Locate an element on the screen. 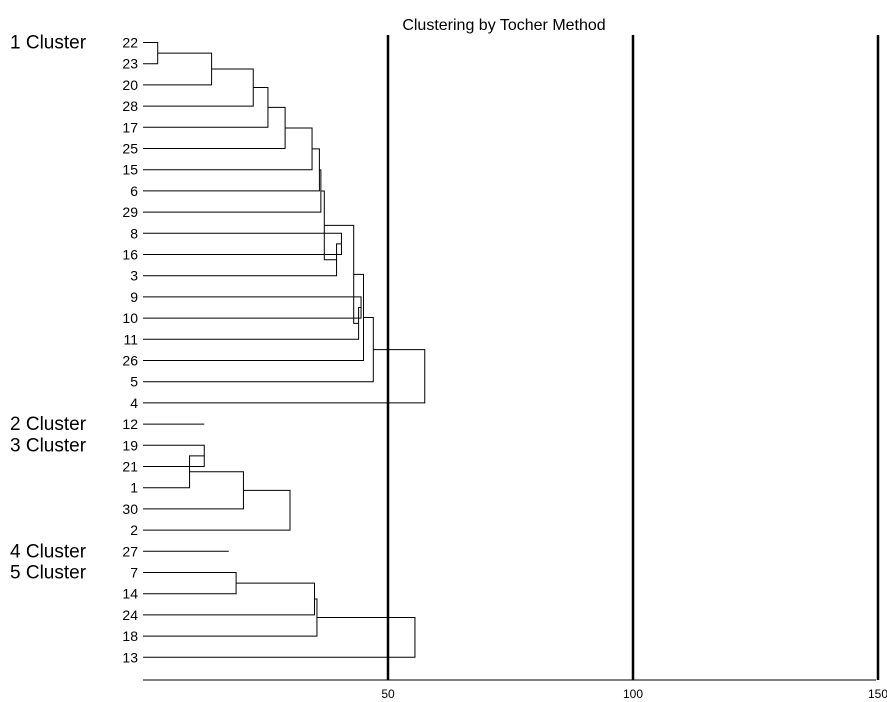 This screenshot has height=702, width=887. leaf-label: 17 is located at coordinates (130, 127).